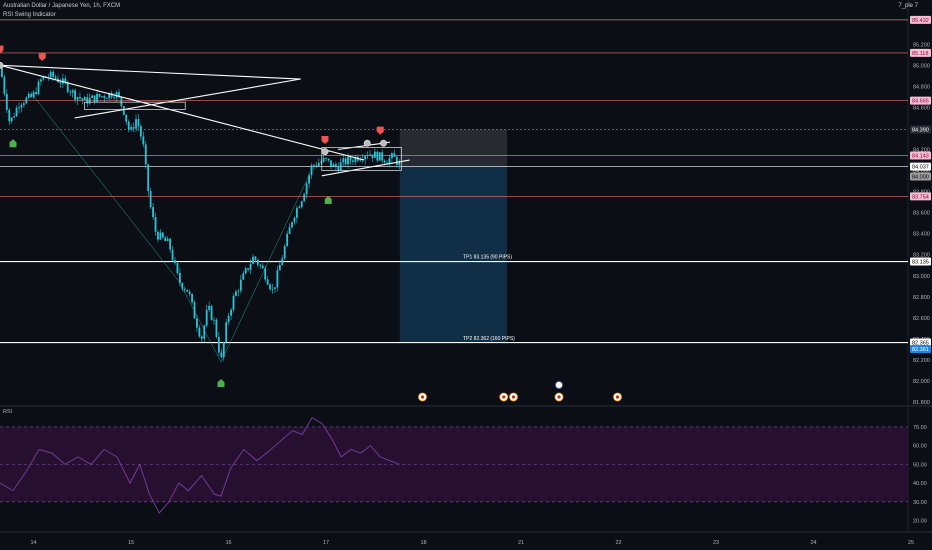 The image size is (932, 550). I want to click on price-axis-tick: 84.000, so click(921, 172).